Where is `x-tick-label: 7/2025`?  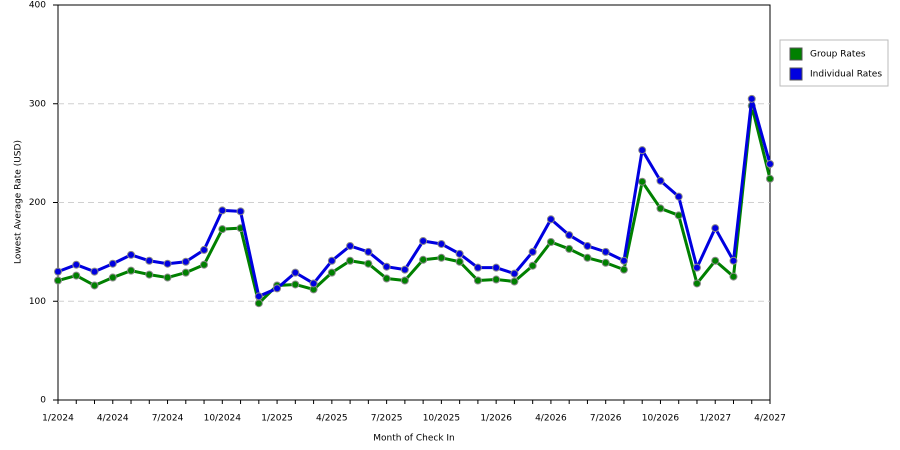
x-tick-label: 7/2025 is located at coordinates (387, 419).